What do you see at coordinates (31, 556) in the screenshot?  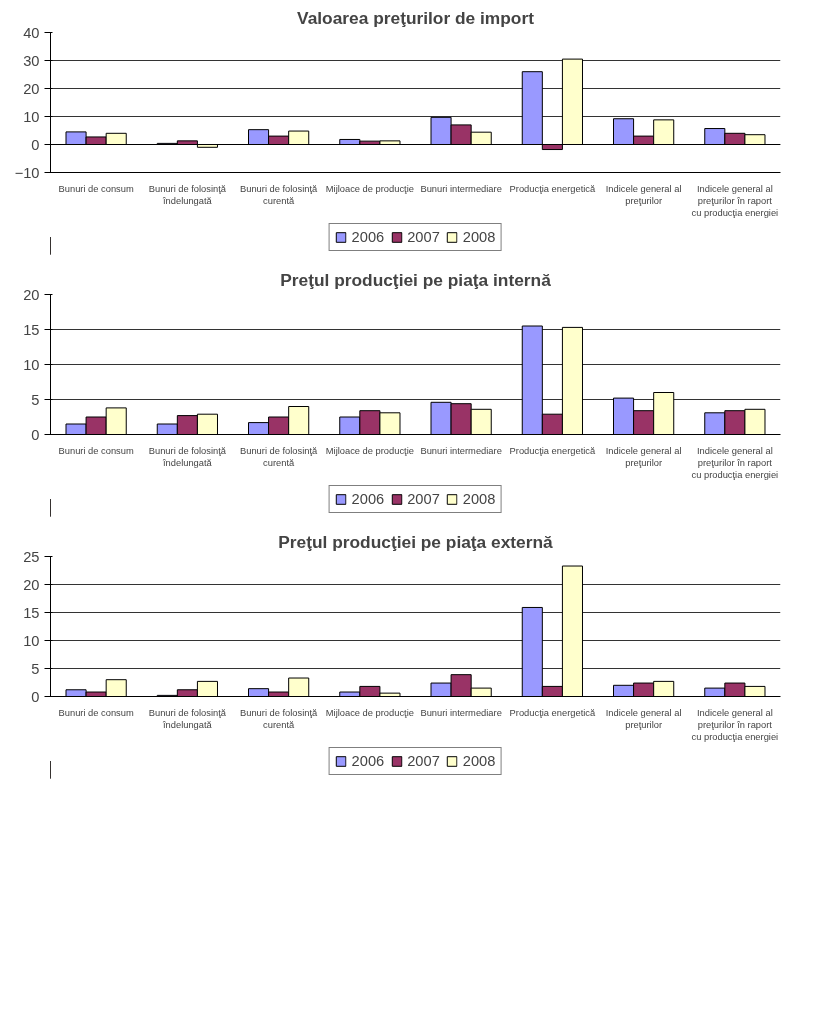 I see `y-tick-label: 25` at bounding box center [31, 556].